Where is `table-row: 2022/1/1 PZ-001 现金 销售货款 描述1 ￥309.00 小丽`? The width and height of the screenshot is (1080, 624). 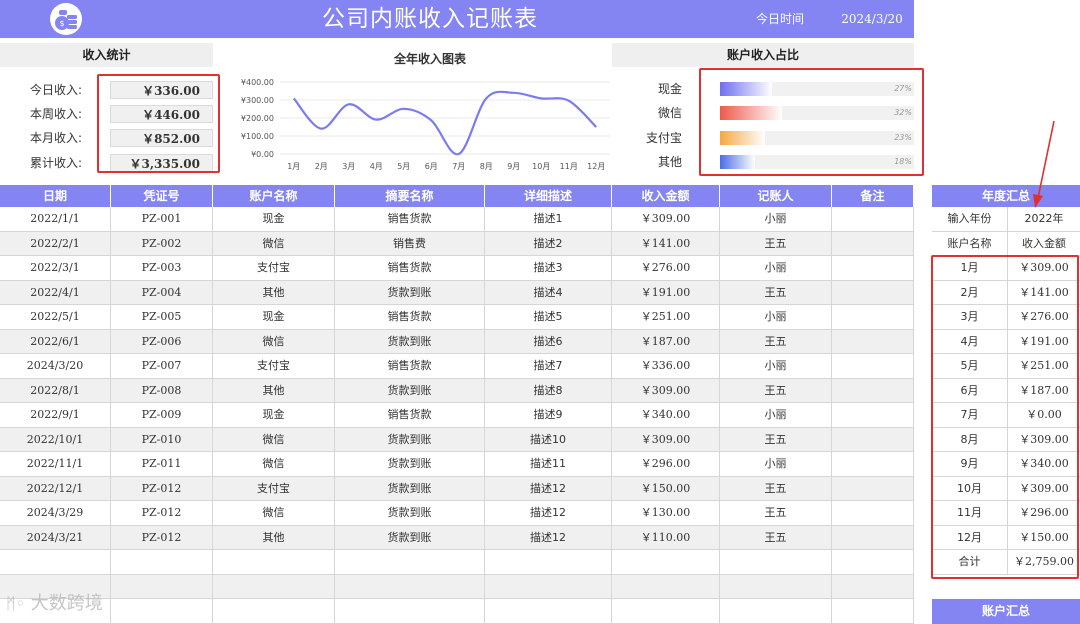 table-row: 2022/1/1 PZ-001 现金 销售货款 描述1 ￥309.00 小丽 is located at coordinates (457, 219).